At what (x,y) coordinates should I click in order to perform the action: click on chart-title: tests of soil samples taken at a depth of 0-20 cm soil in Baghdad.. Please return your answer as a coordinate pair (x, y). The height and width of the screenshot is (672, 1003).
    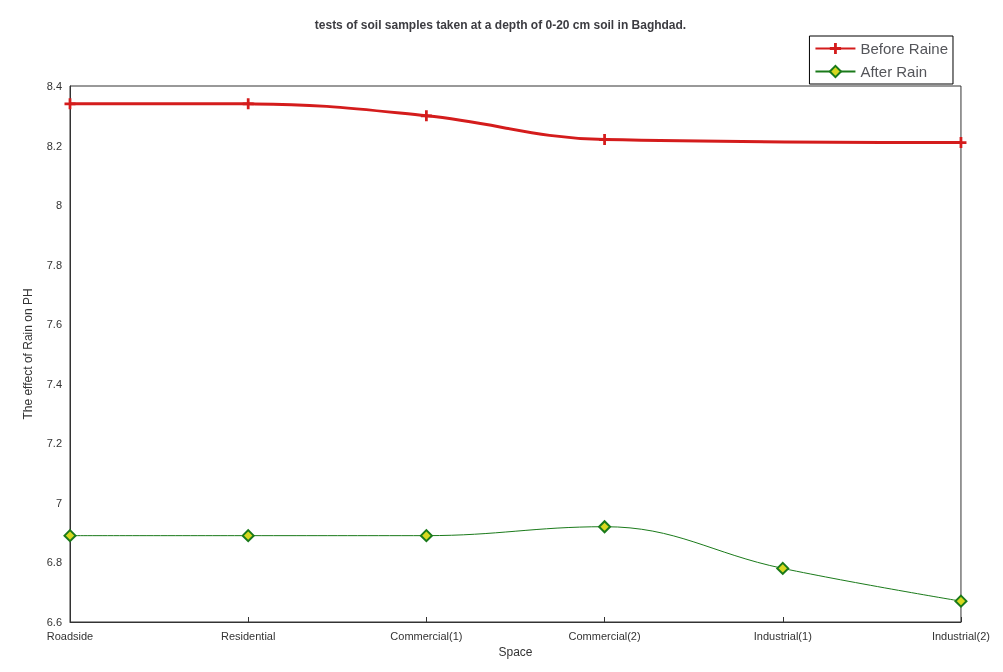
    Looking at the image, I should click on (500, 25).